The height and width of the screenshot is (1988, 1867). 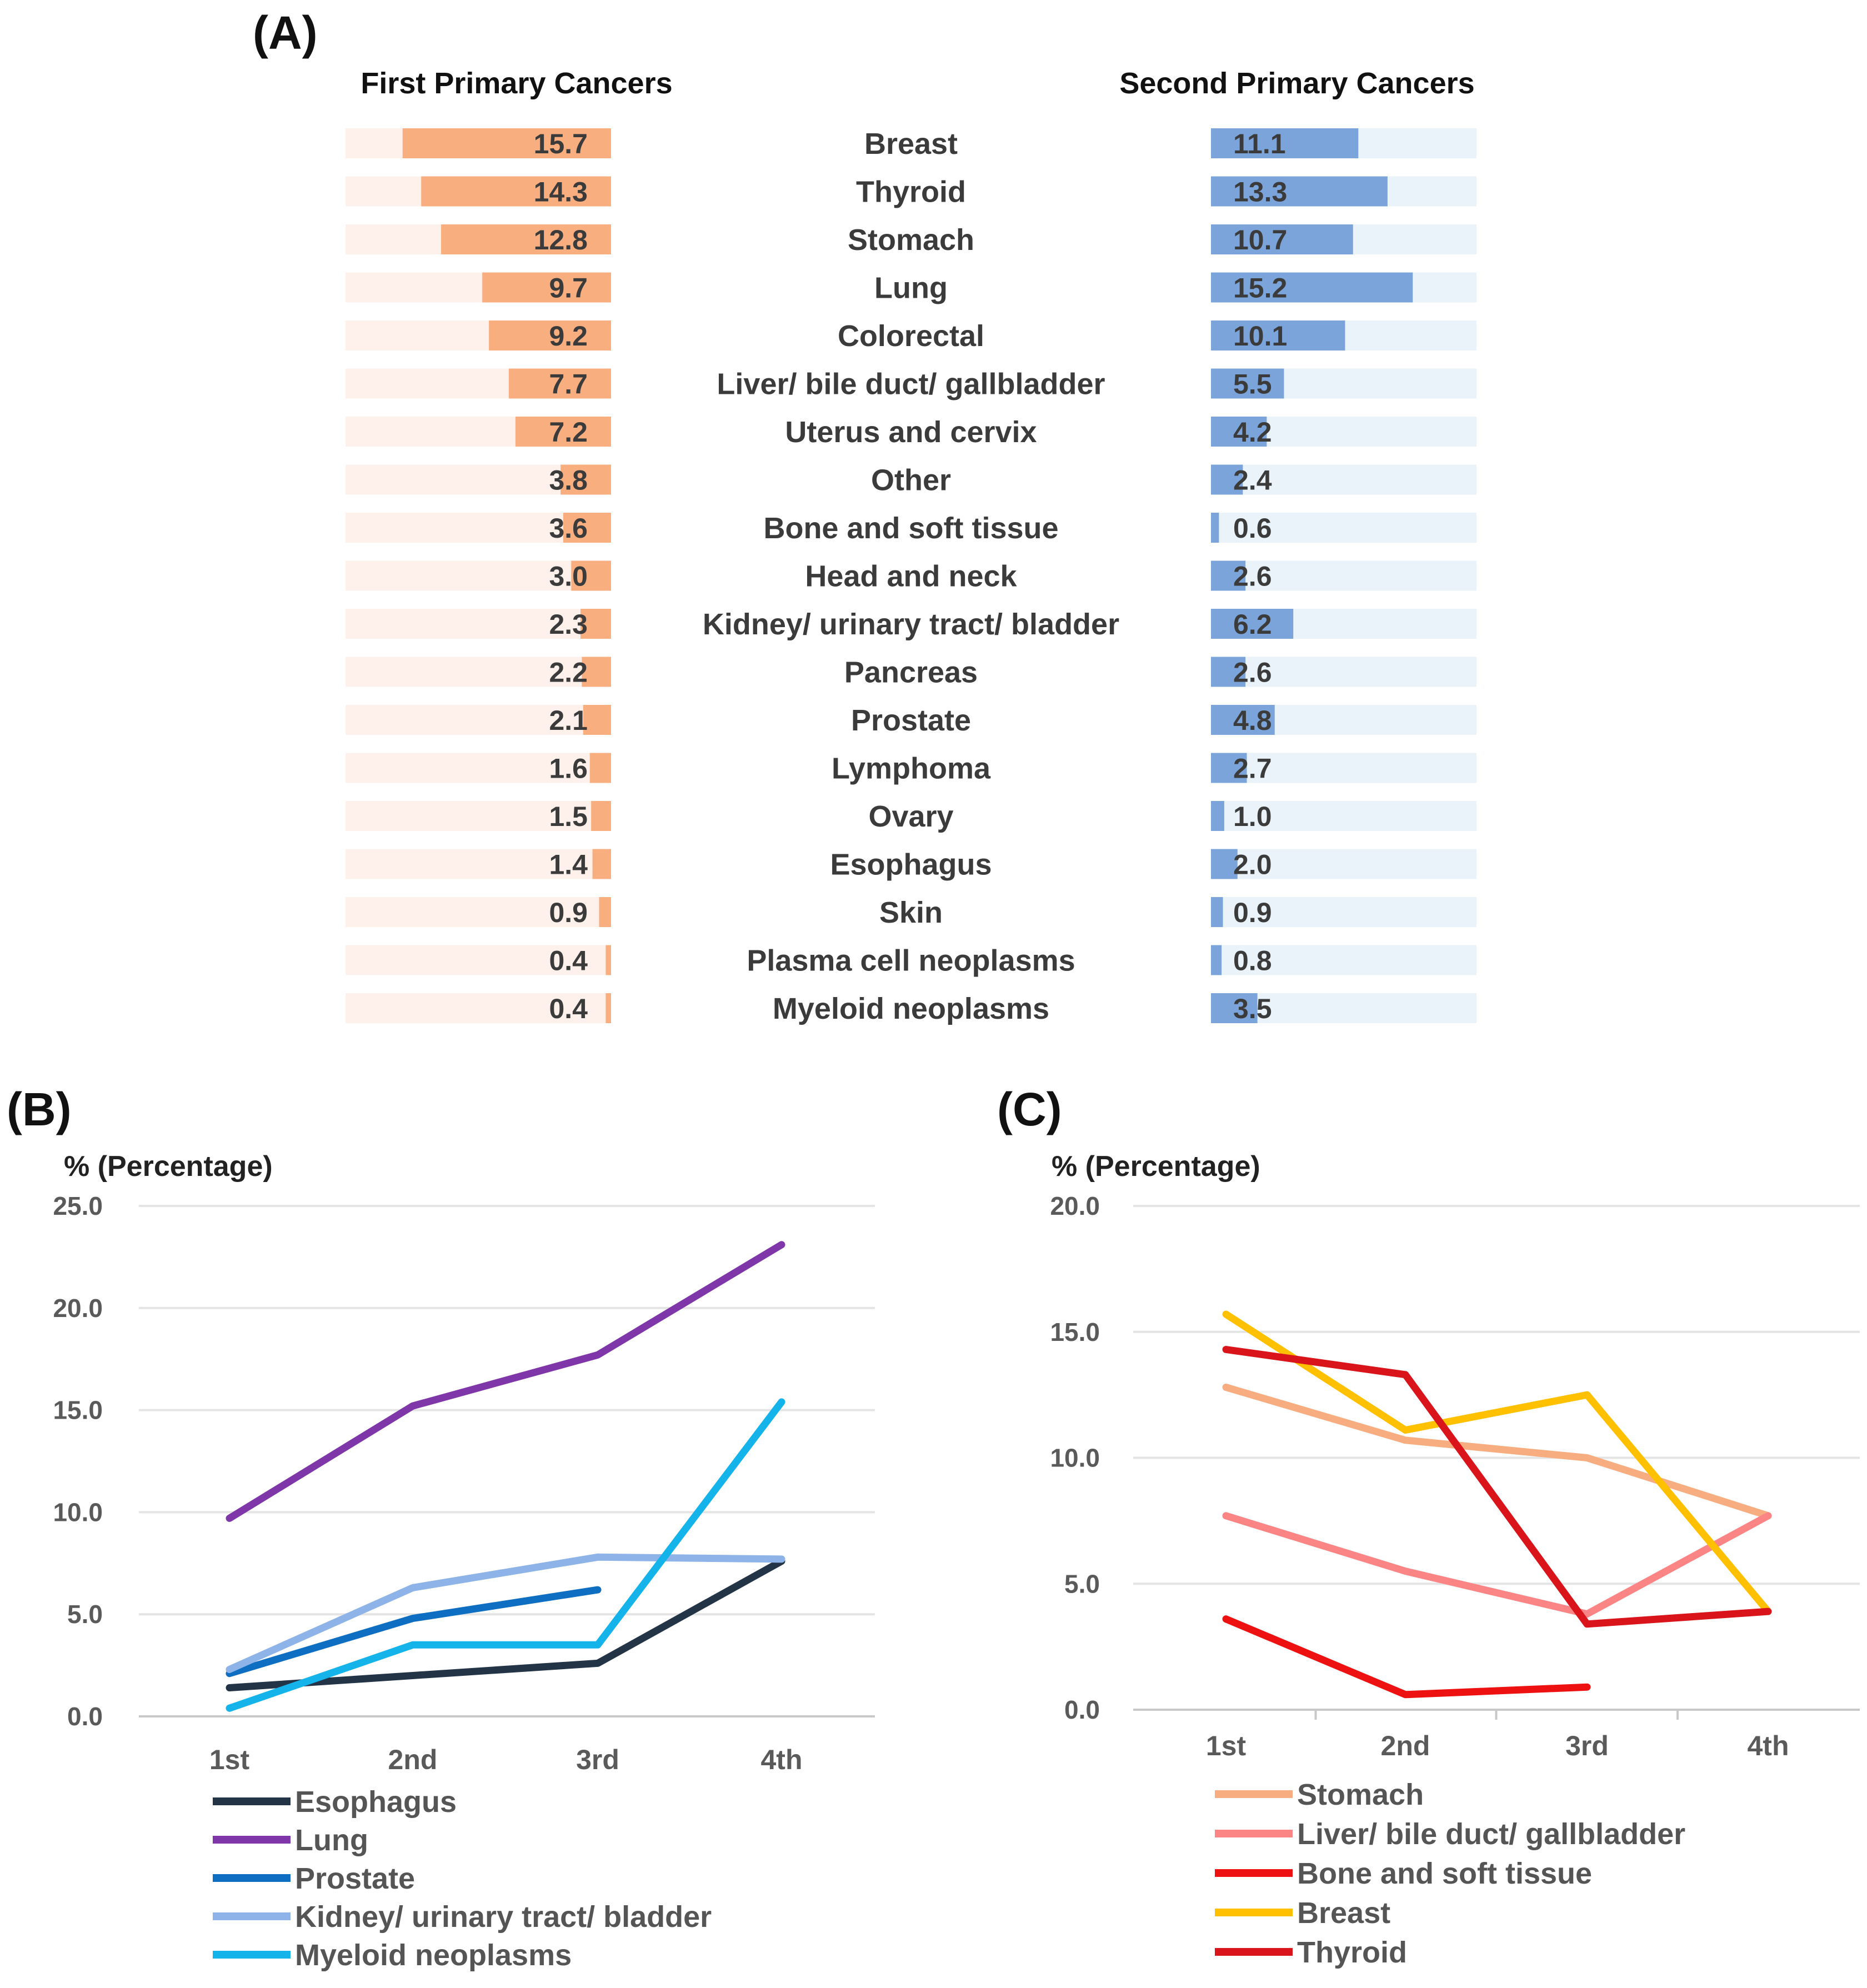 What do you see at coordinates (561, 143) in the screenshot?
I see `first-value-breast: 15.7` at bounding box center [561, 143].